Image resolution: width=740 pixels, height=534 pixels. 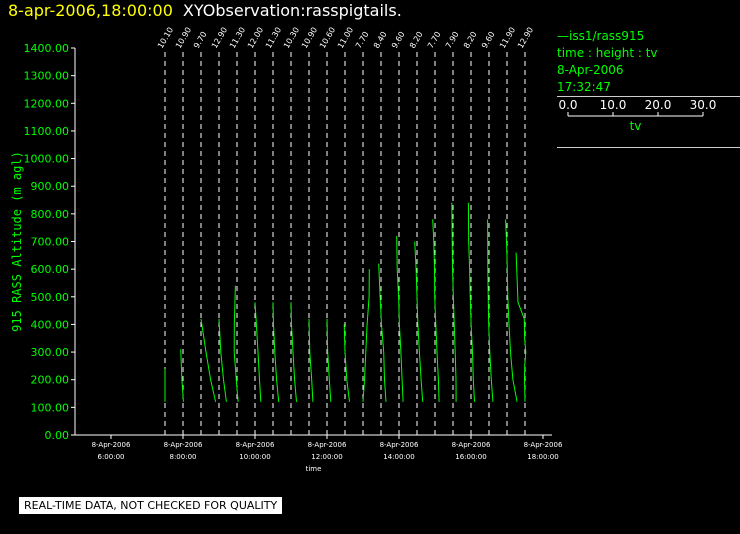 What do you see at coordinates (607, 53) in the screenshot?
I see `legend-variables: time : height : tv` at bounding box center [607, 53].